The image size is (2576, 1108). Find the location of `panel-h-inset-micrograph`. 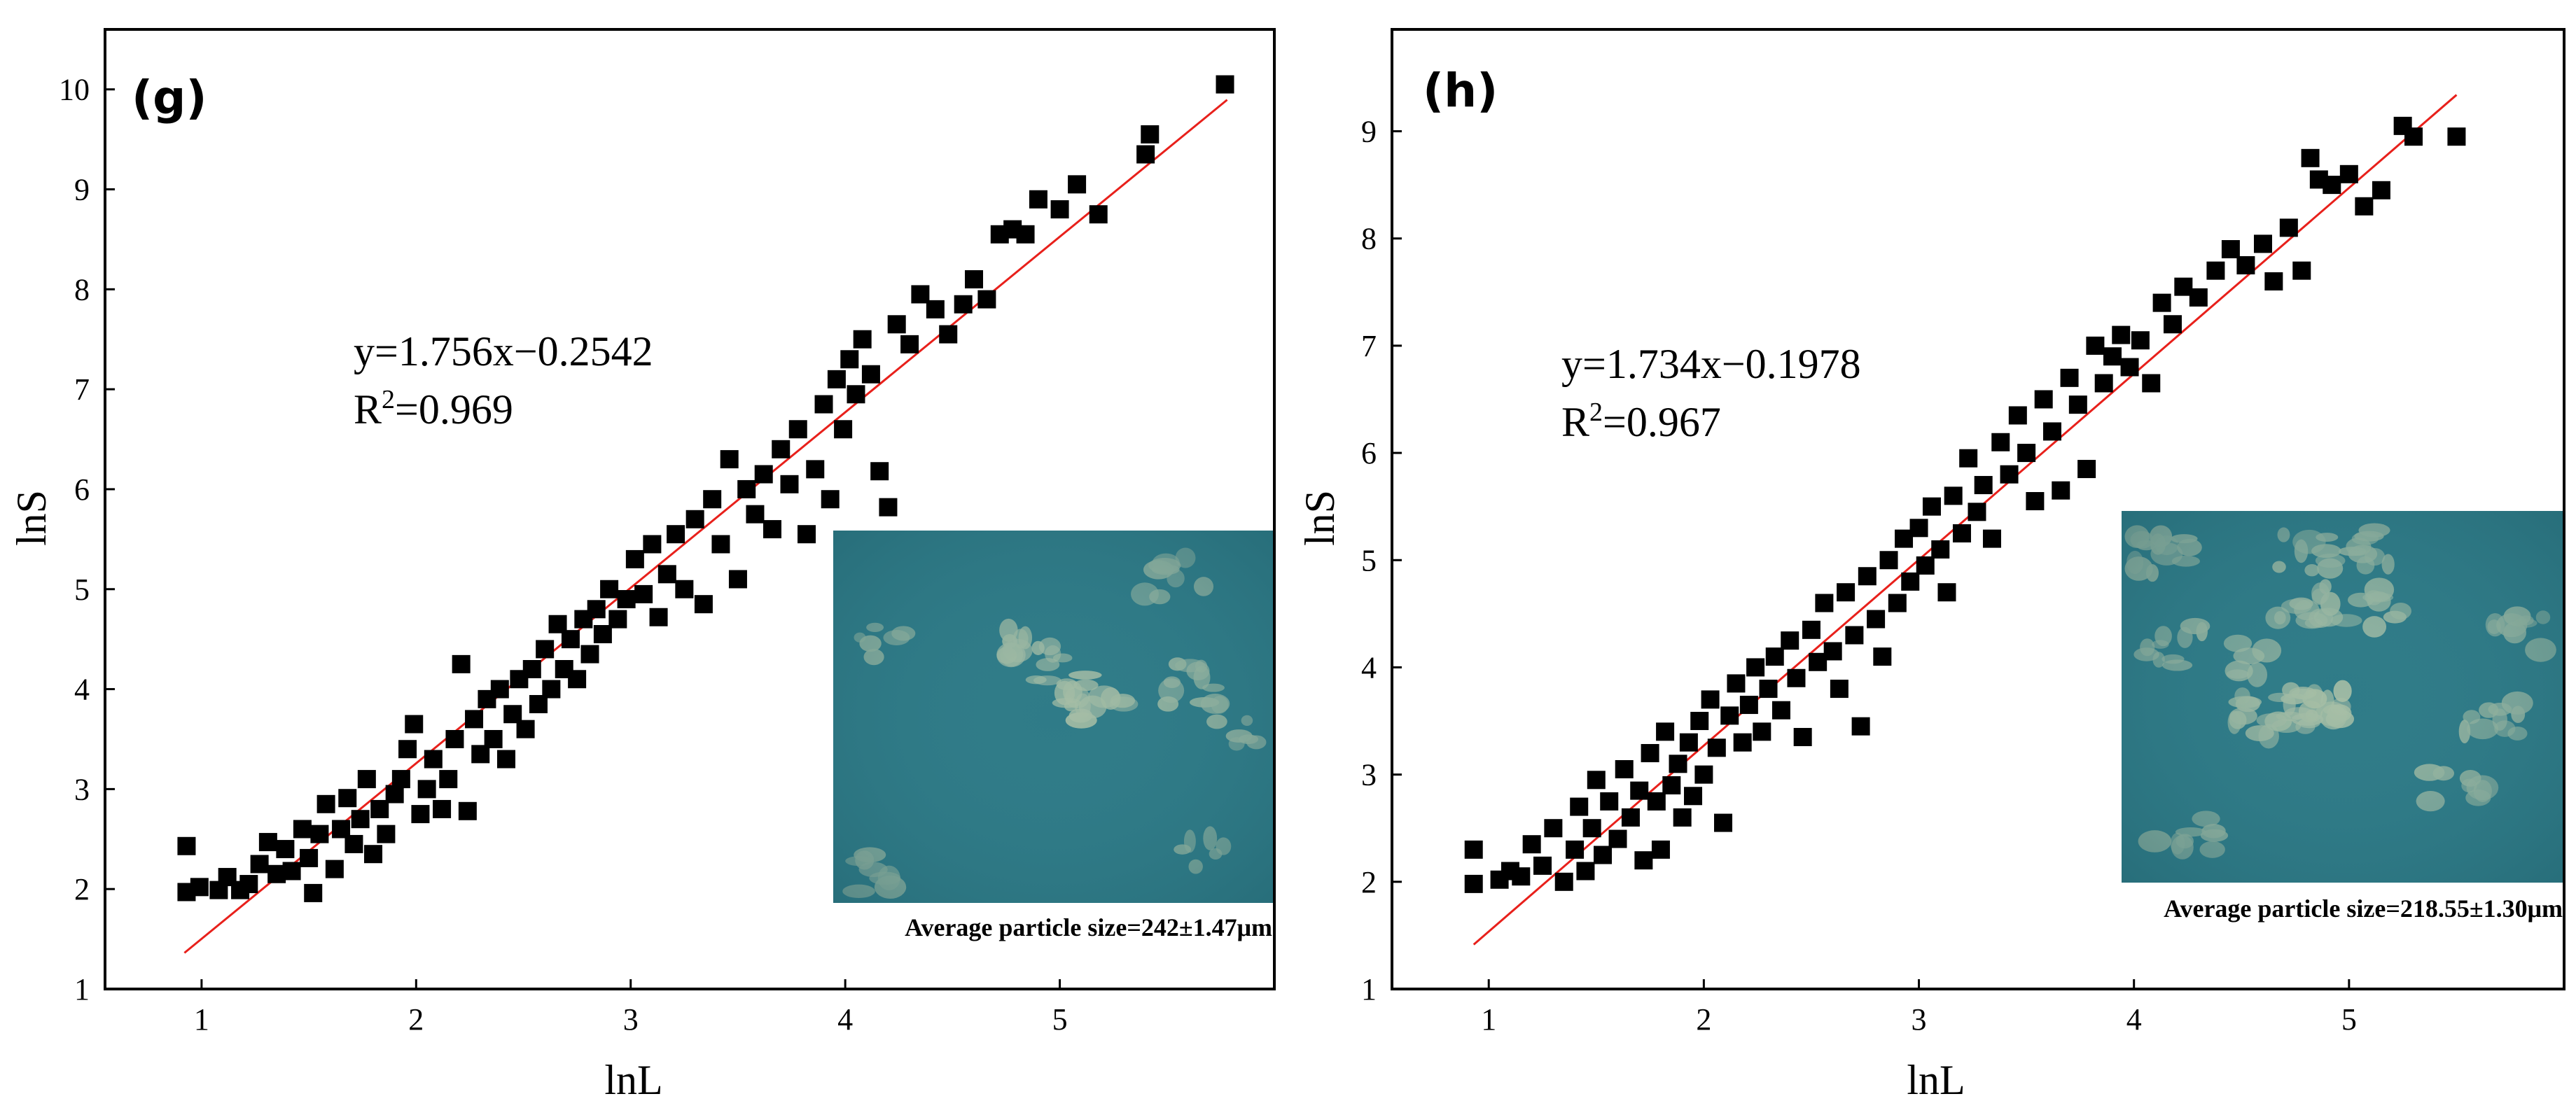

panel-h-inset-micrograph is located at coordinates (2343, 697).